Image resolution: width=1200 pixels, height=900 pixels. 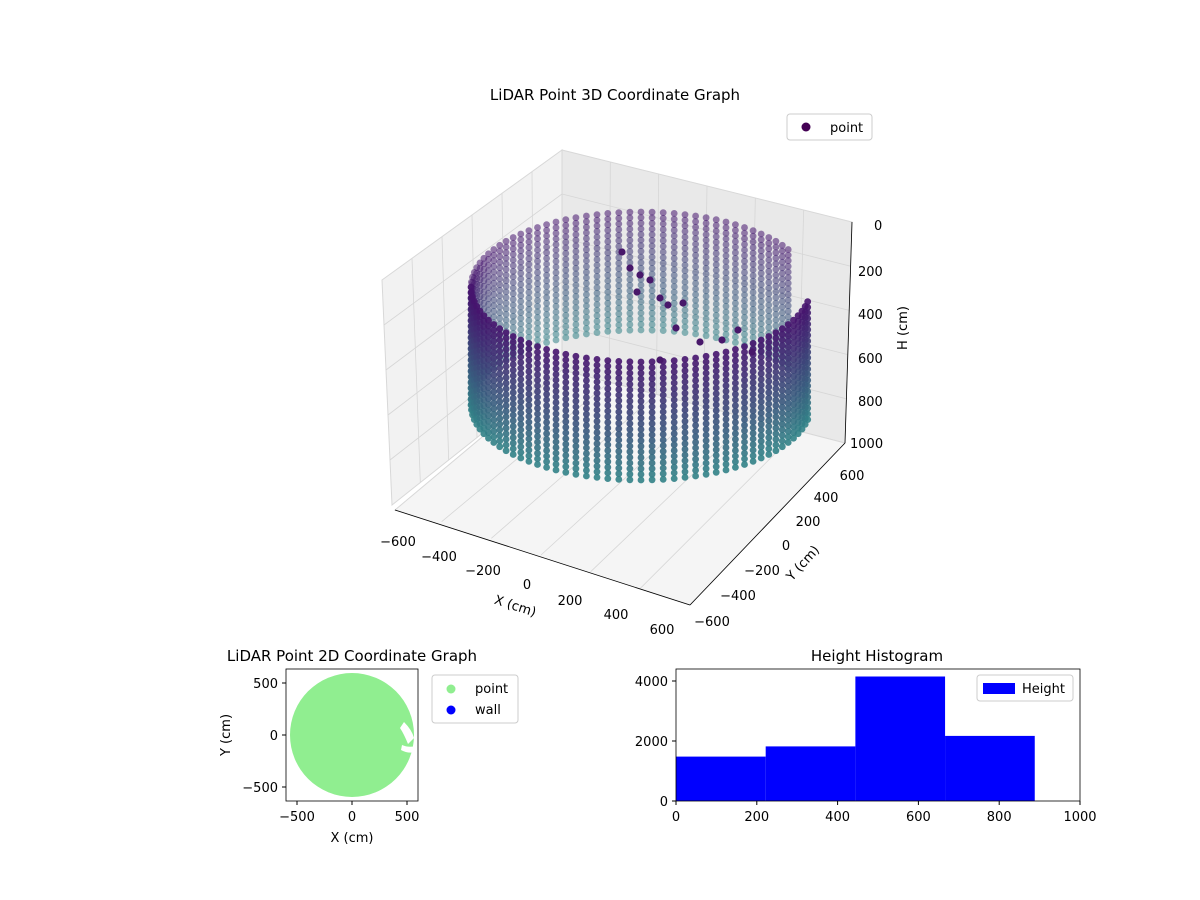 I want to click on y-tick-label: 500, so click(x=265, y=684).